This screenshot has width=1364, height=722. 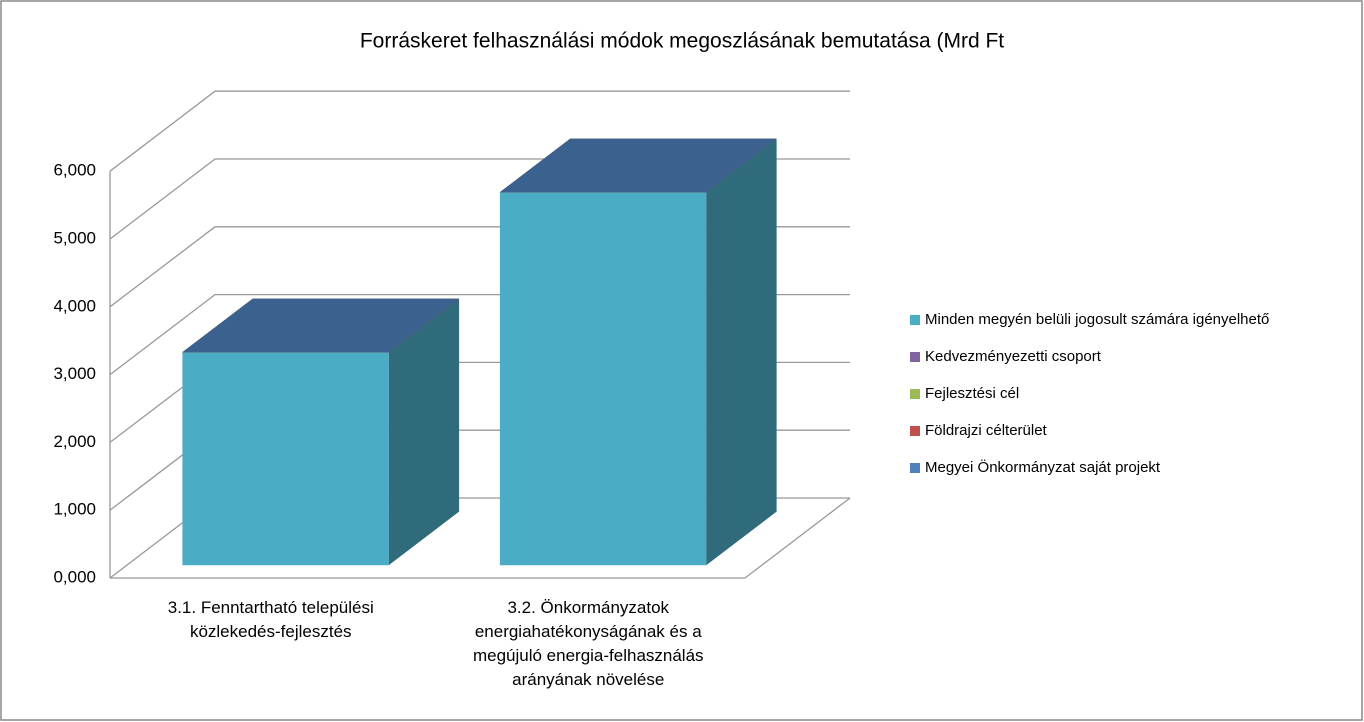 What do you see at coordinates (972, 393) in the screenshot?
I see `legend-label: Fejlesztési cél` at bounding box center [972, 393].